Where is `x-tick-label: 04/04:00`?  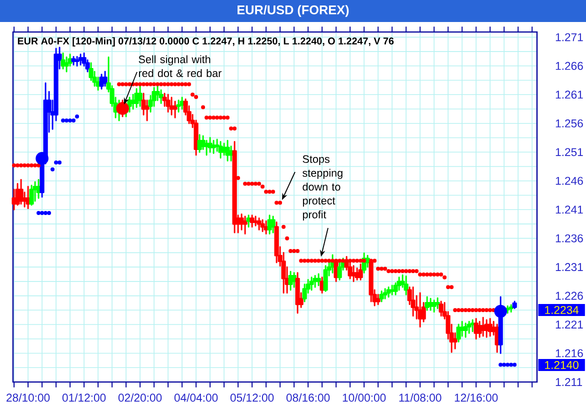
x-tick-label: 04/04:00 is located at coordinates (196, 397).